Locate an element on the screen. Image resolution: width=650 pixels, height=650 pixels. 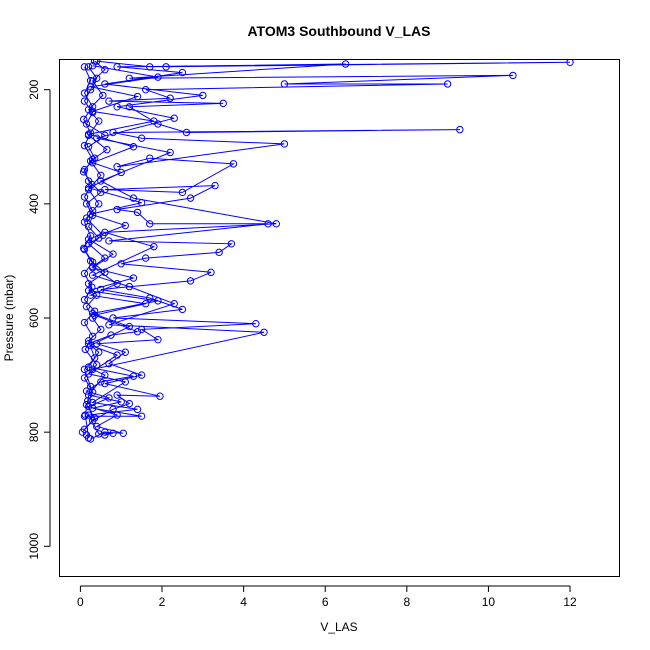
x-tick-label: 4 is located at coordinates (243, 602).